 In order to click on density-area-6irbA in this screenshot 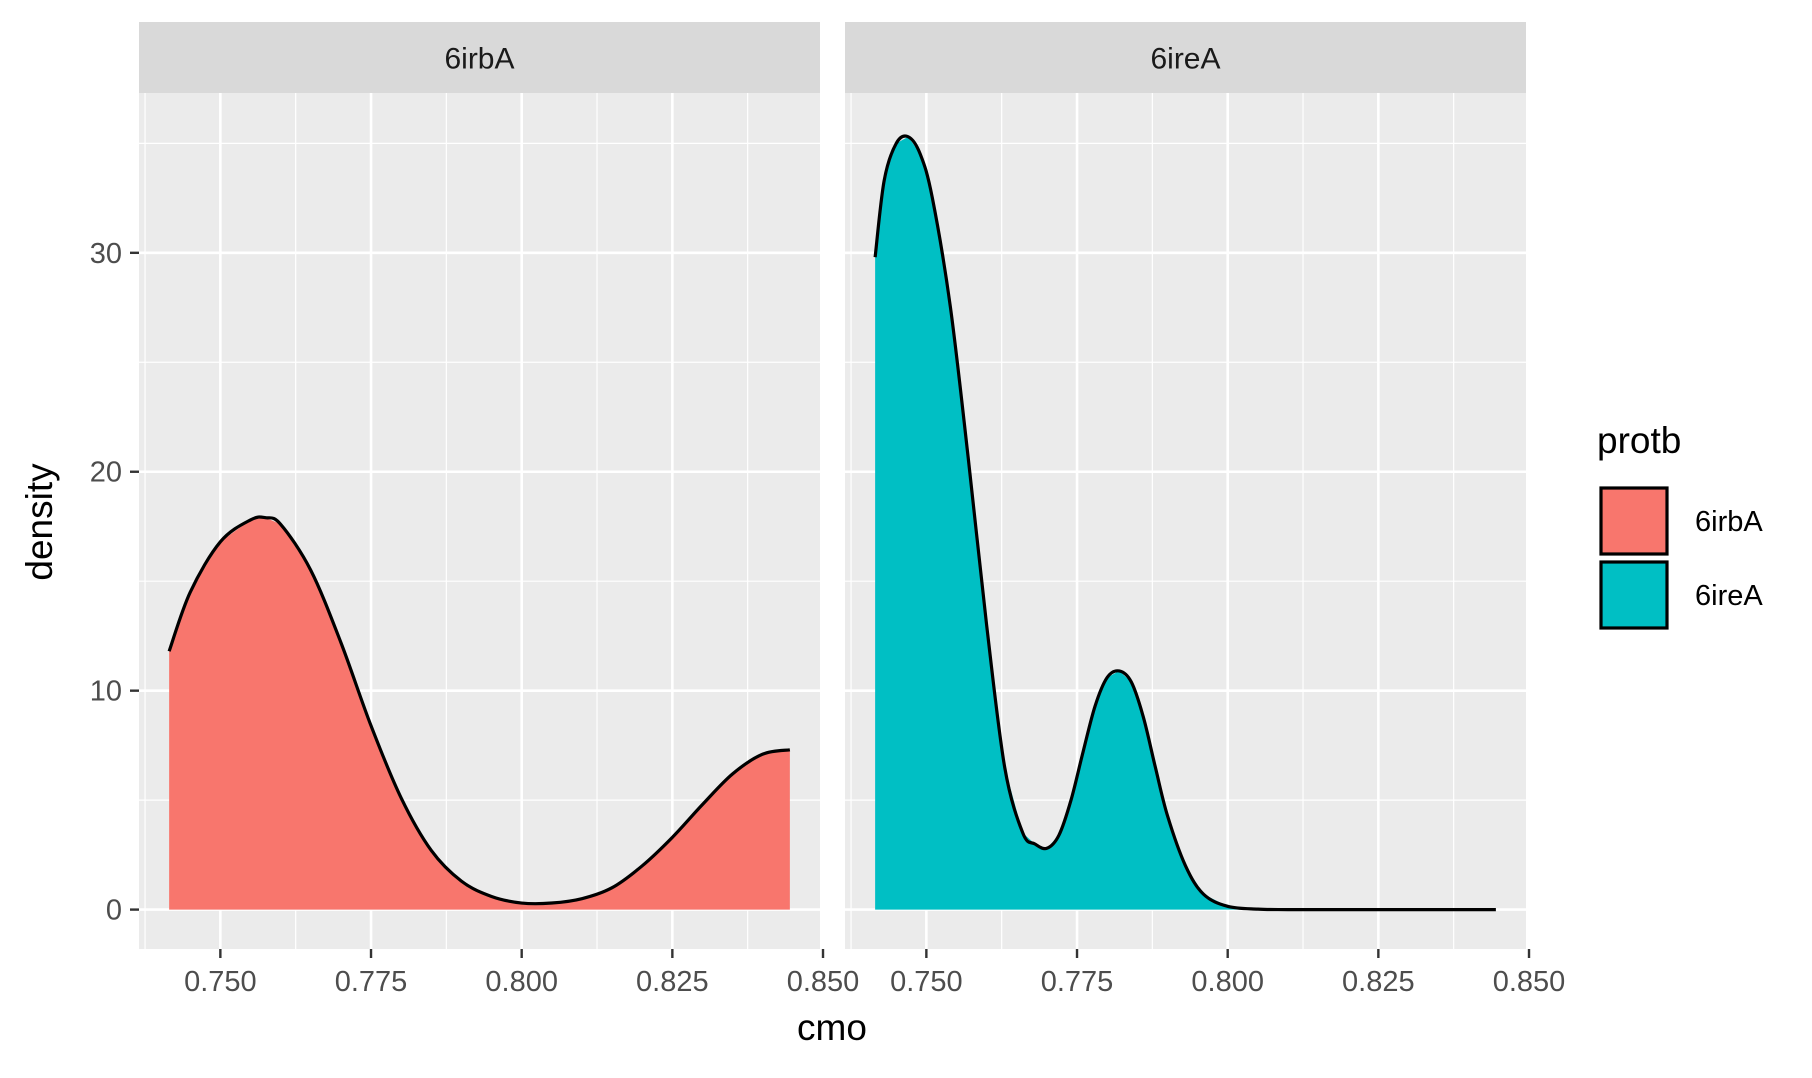, I will do `click(479, 713)`.